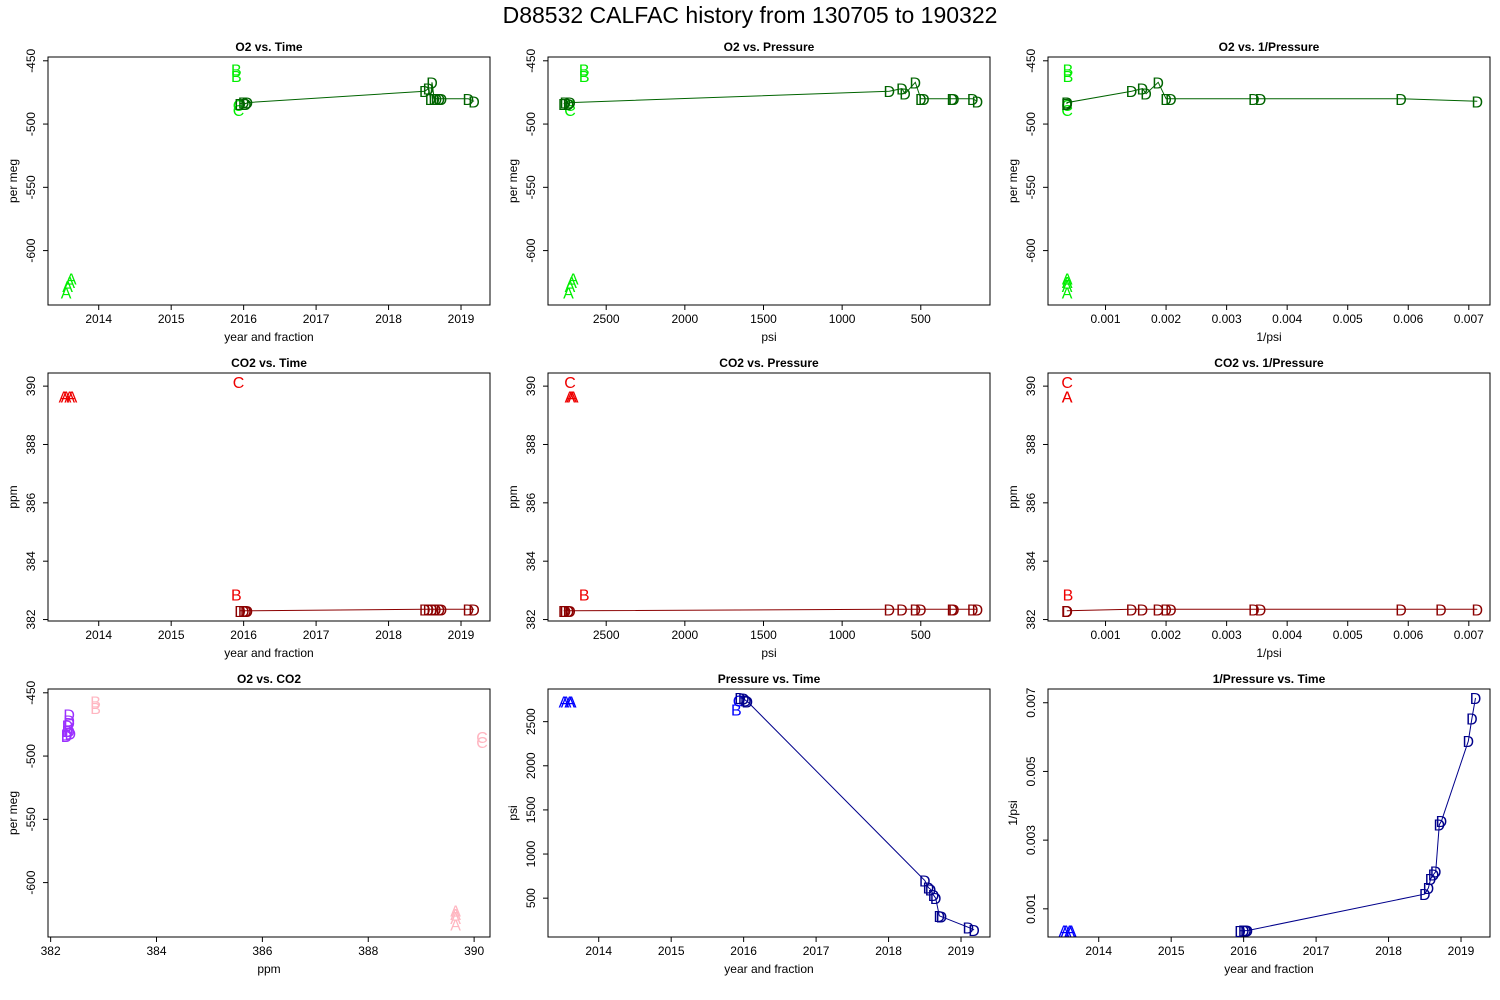  What do you see at coordinates (1031, 503) in the screenshot?
I see `y-tick-label: 386` at bounding box center [1031, 503].